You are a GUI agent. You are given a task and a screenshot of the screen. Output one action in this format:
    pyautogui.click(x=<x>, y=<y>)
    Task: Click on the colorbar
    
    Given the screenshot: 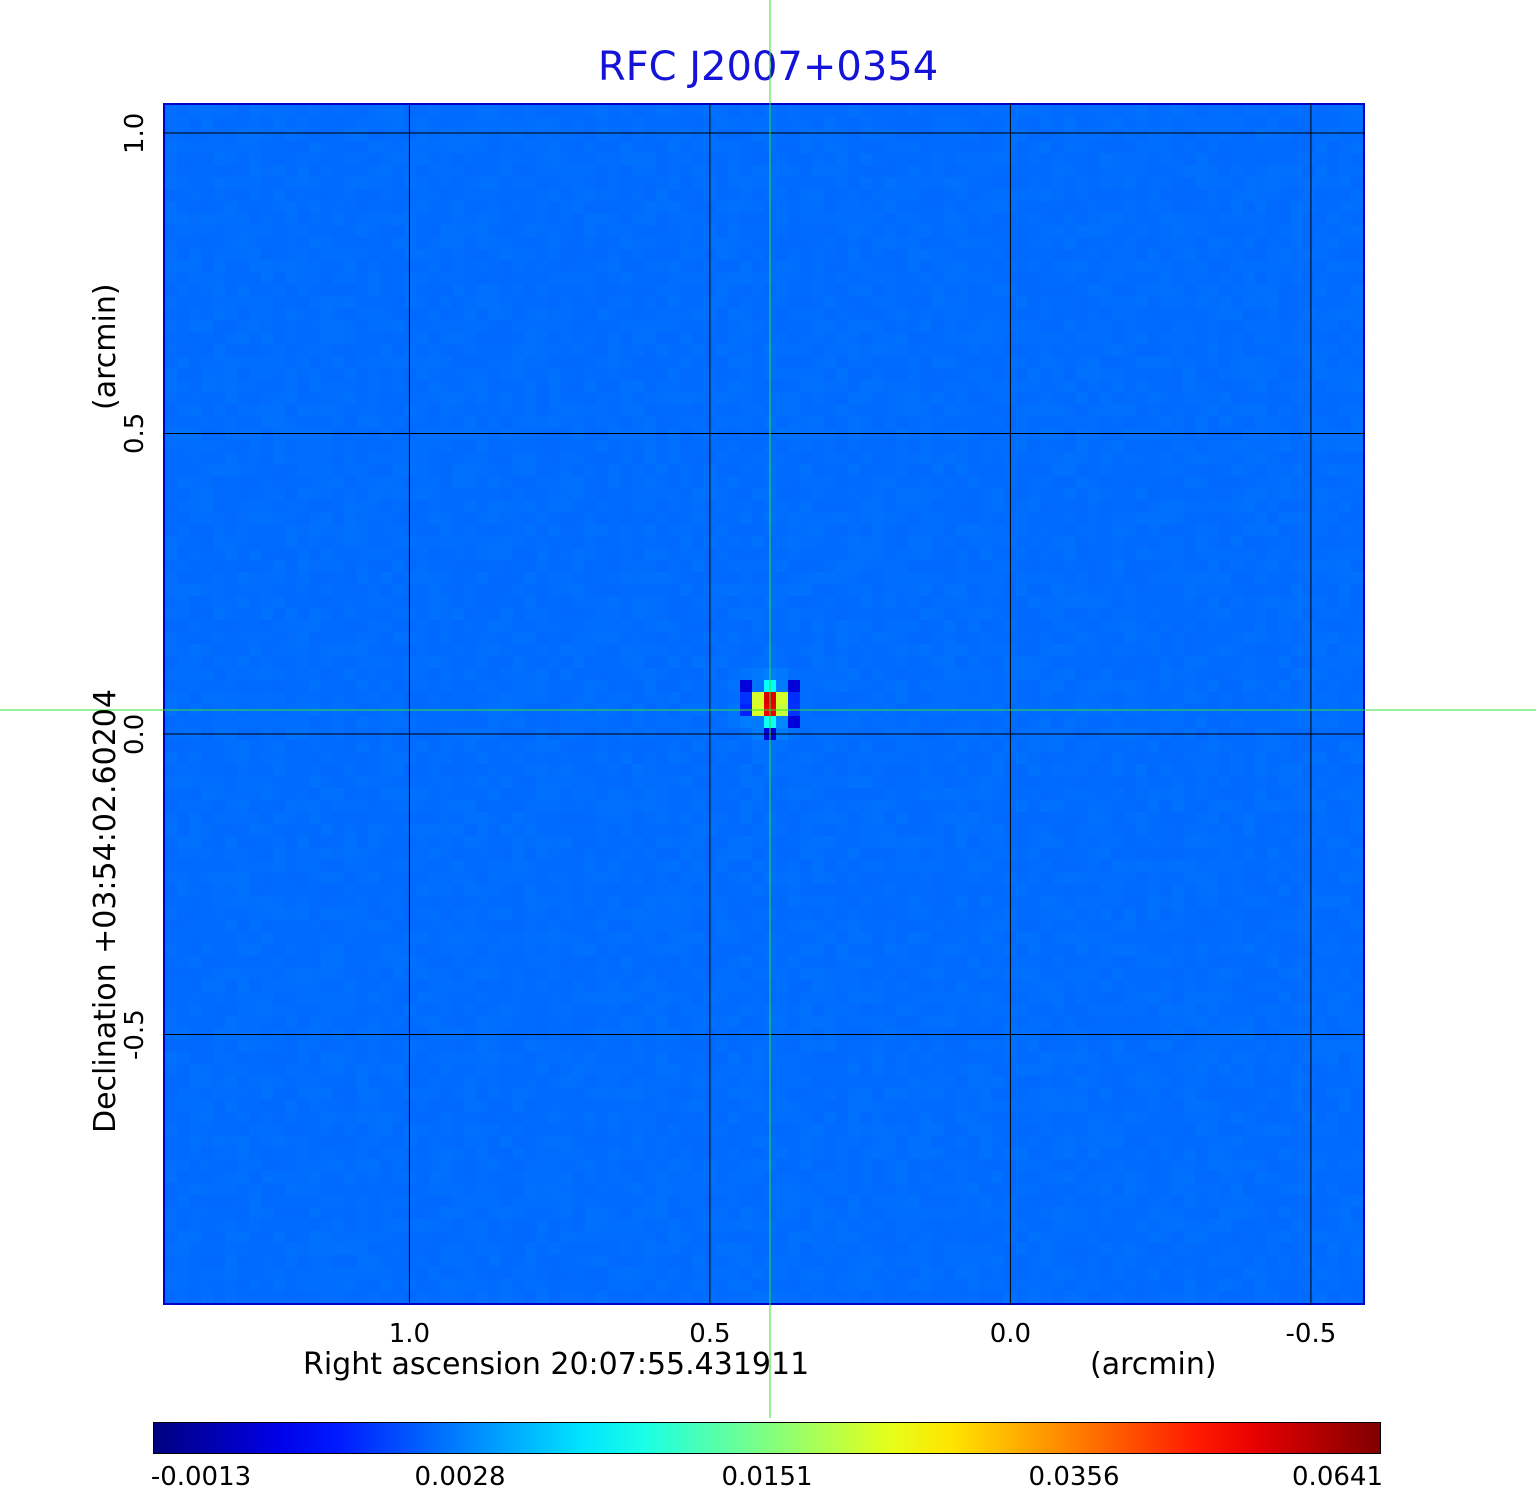 What is the action you would take?
    pyautogui.click(x=767, y=1438)
    